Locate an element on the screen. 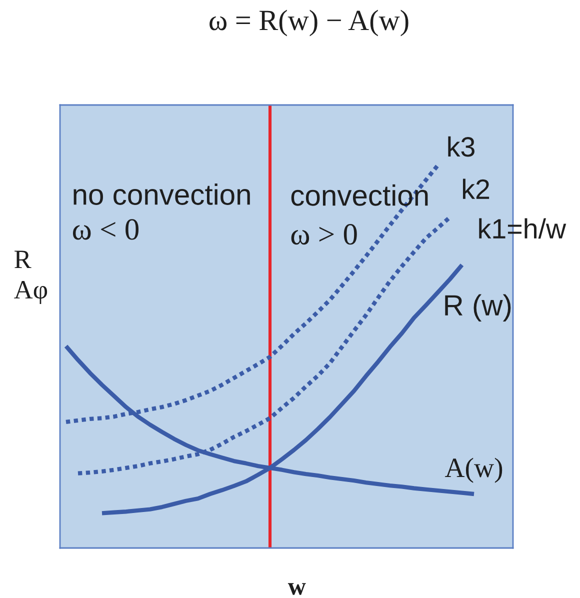  chart-title: ω = R(w) − A(w) is located at coordinates (309, 23).